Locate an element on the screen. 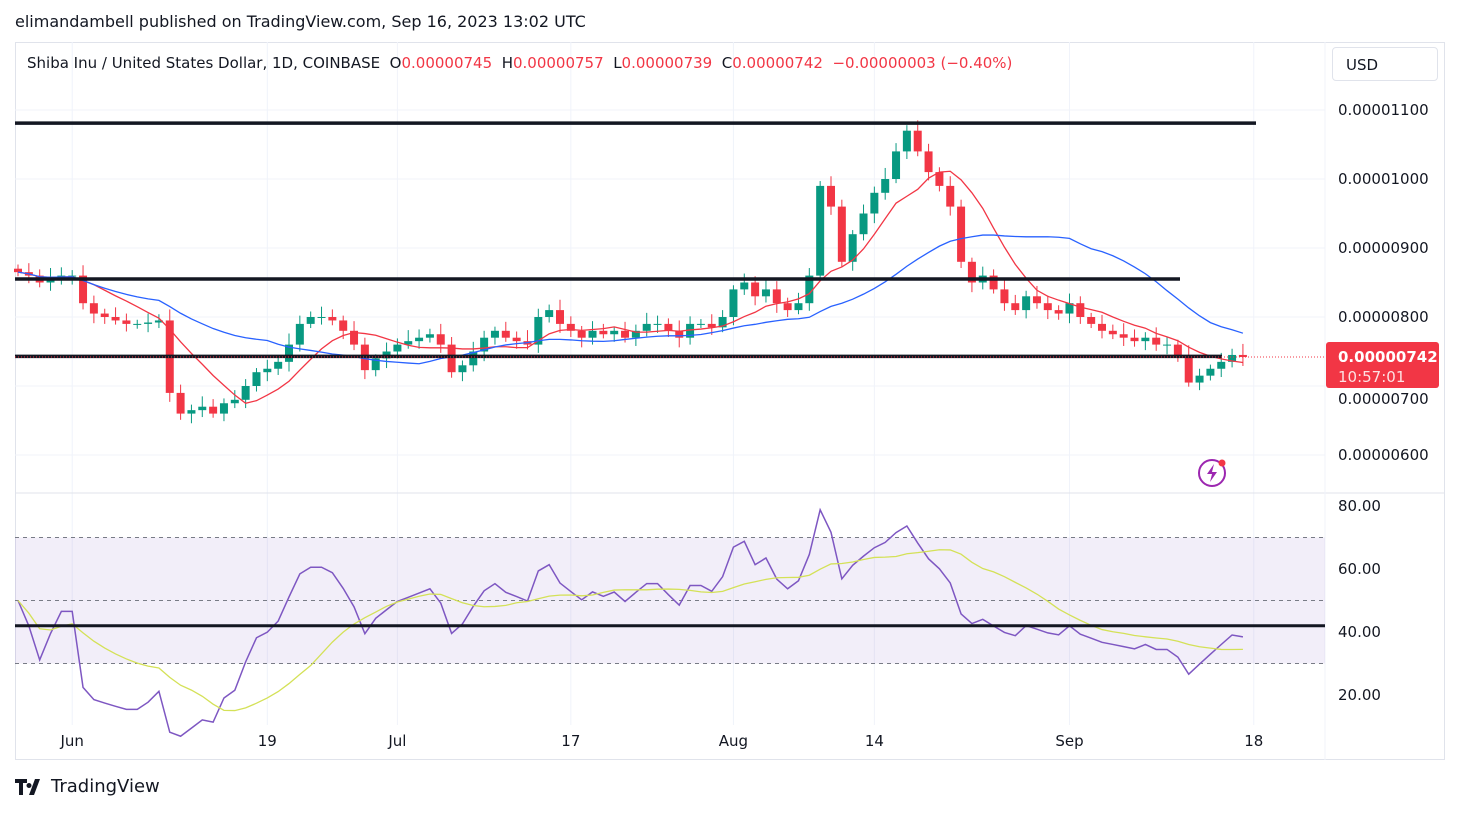 This screenshot has width=1461, height=813. high-label: H is located at coordinates (507, 63).